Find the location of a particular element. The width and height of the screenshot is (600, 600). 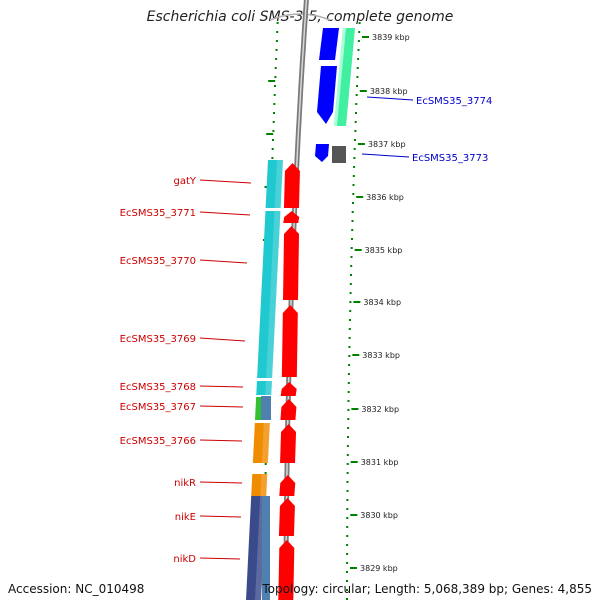

scale-tick-label: 3839 kbp is located at coordinates (391, 37).